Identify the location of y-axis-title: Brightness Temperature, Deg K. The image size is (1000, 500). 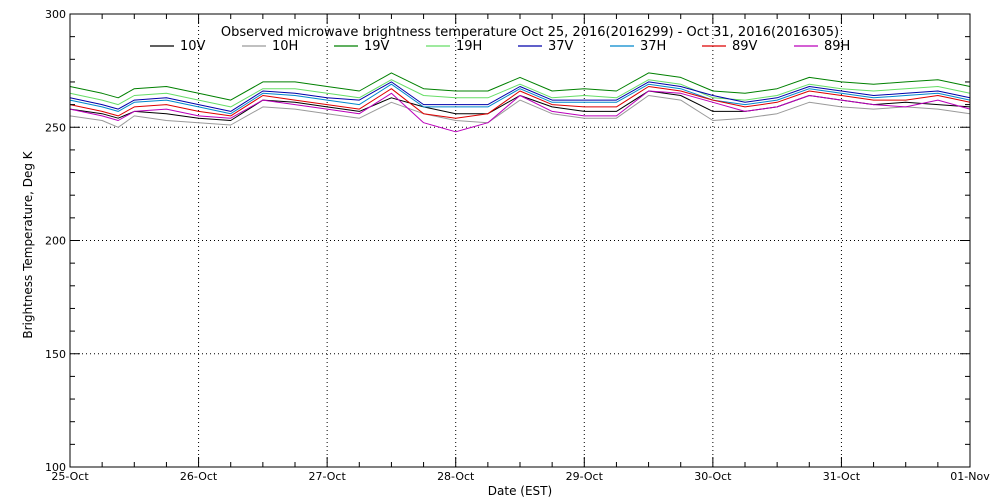
(28, 244).